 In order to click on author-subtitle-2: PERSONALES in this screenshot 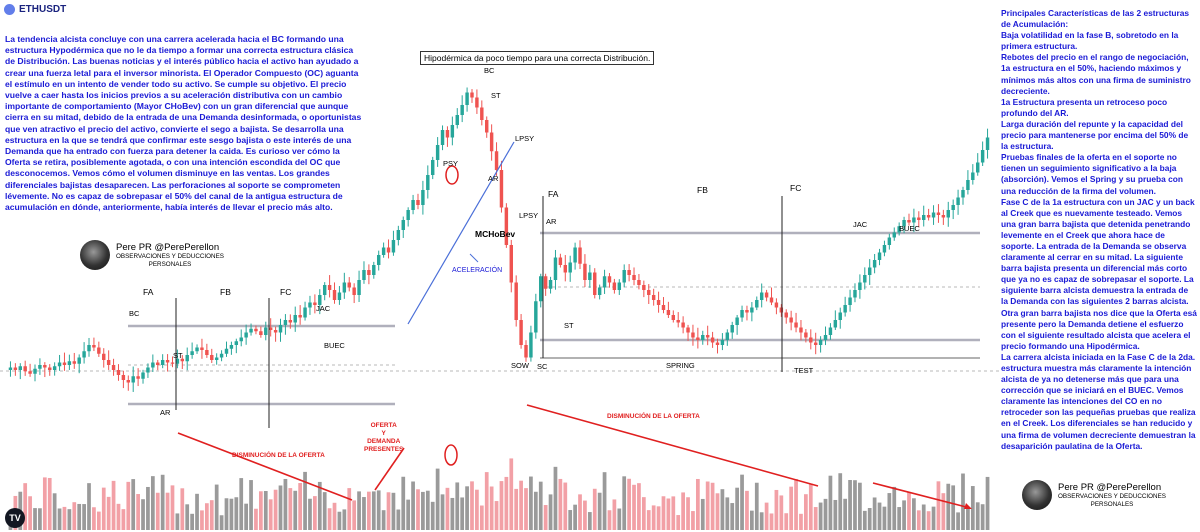, I will do `click(1112, 504)`.